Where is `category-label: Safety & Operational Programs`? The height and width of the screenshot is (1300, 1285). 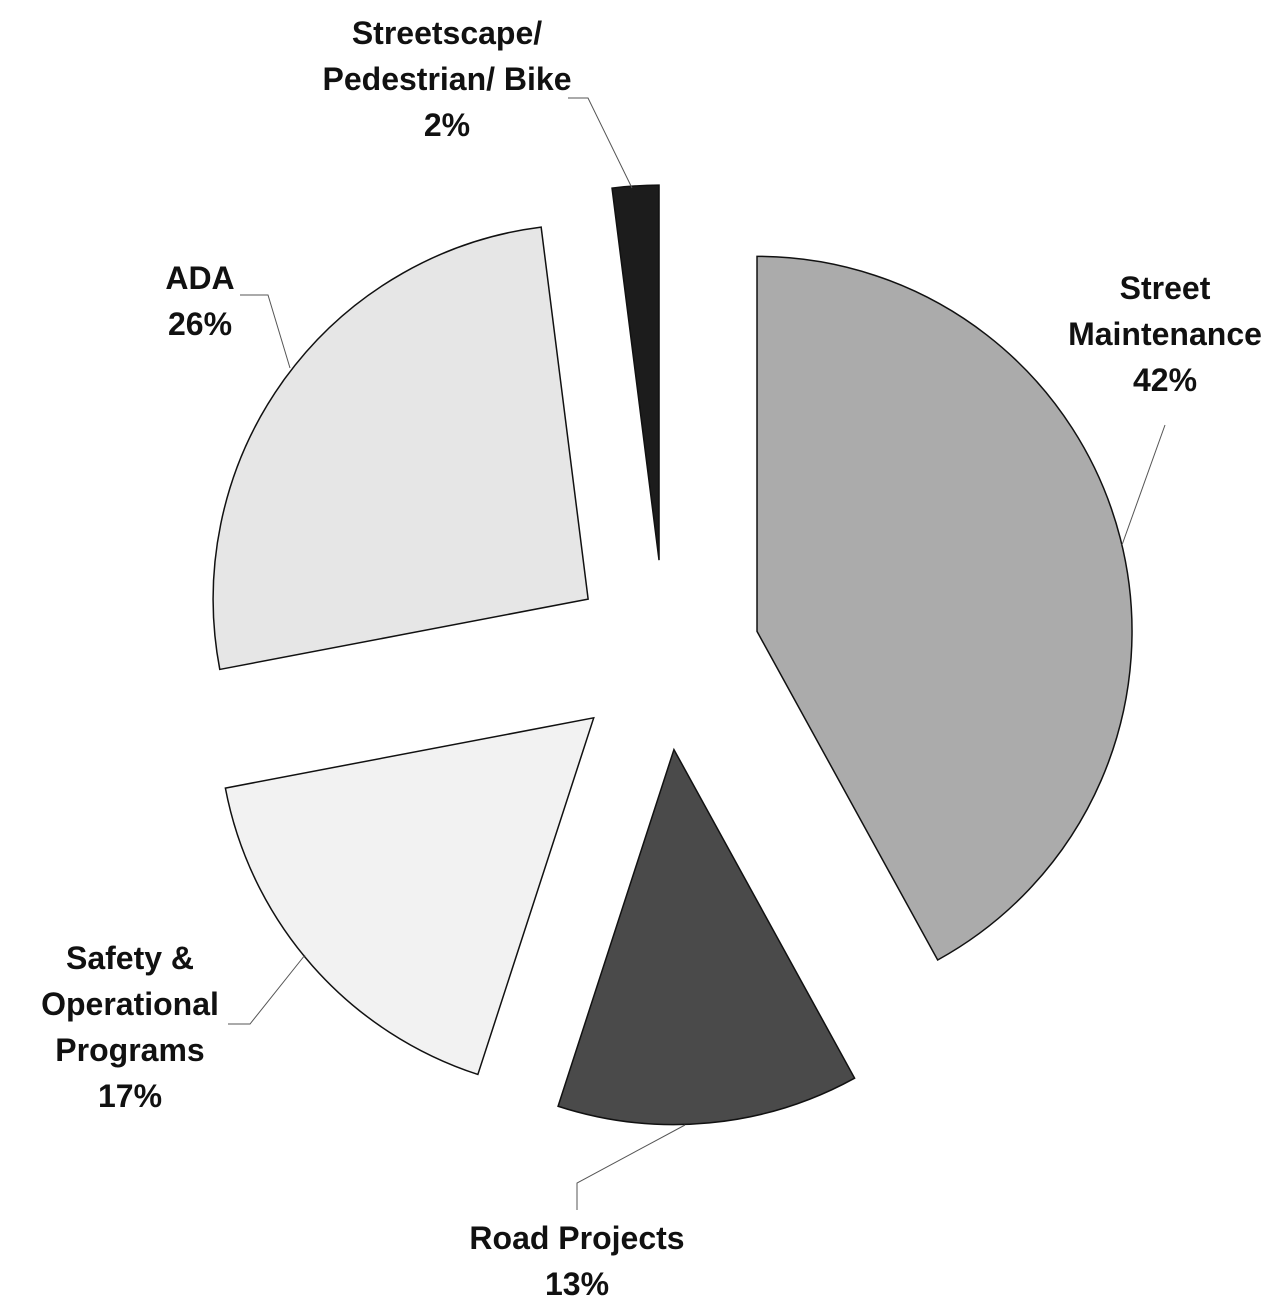 category-label: Safety & Operational Programs is located at coordinates (130, 1004).